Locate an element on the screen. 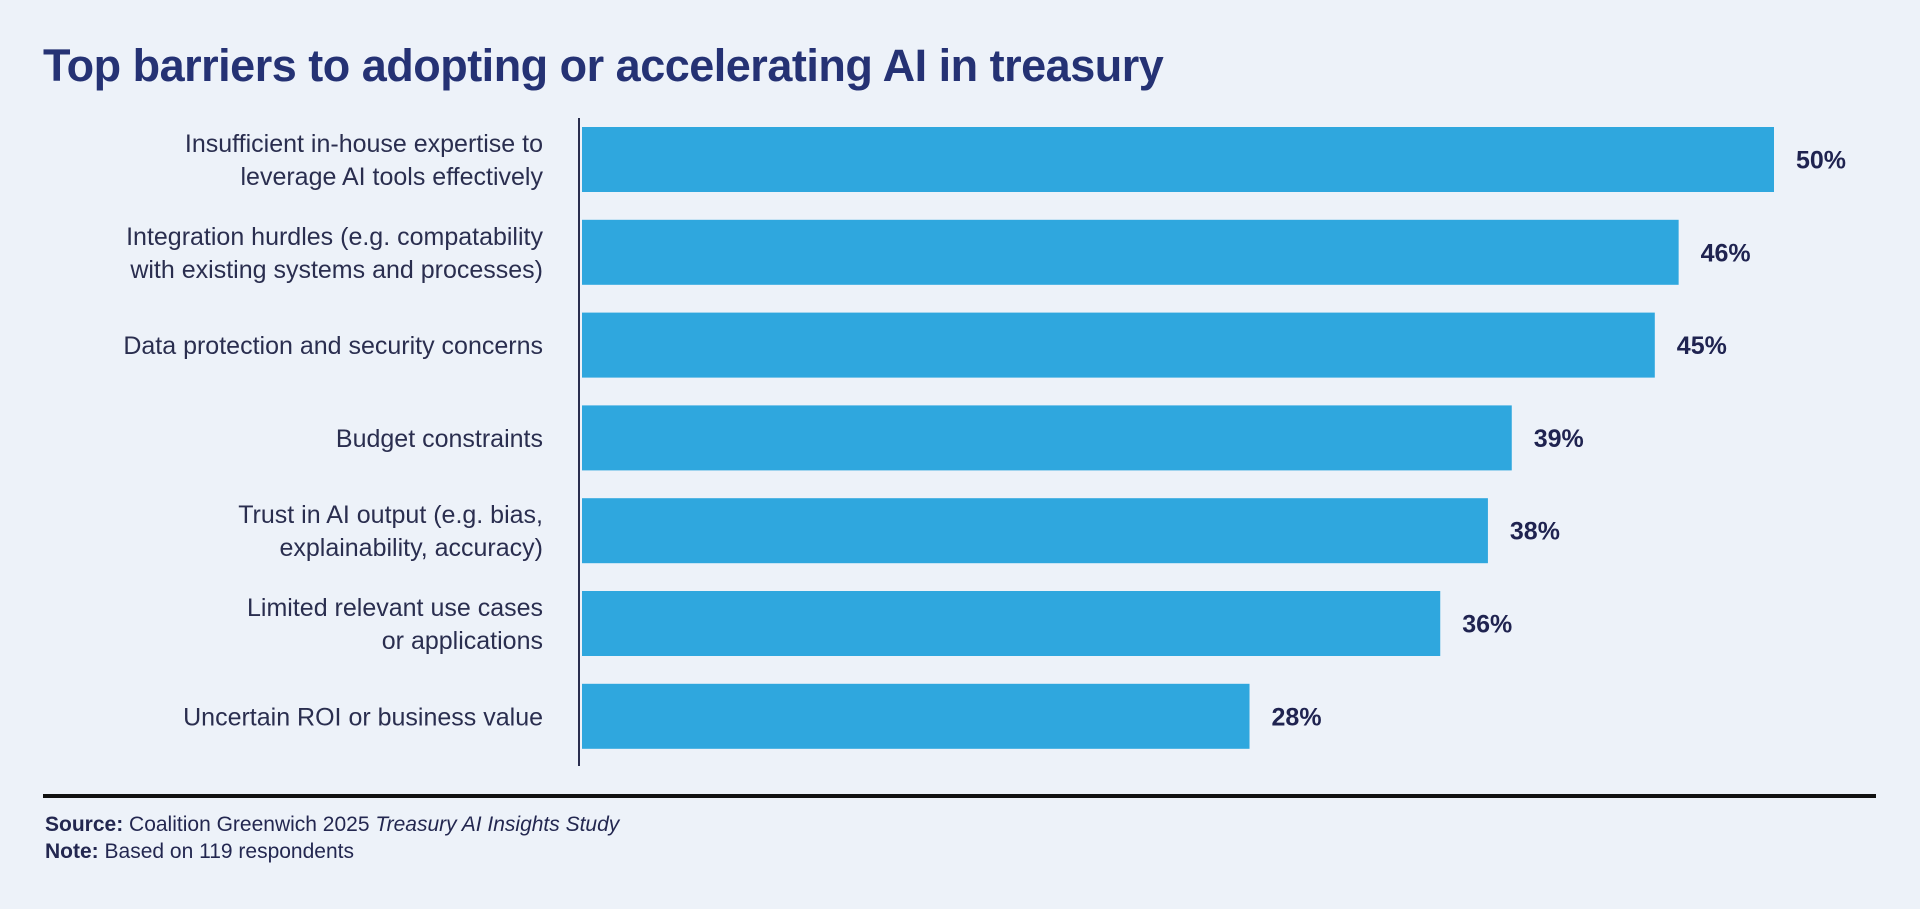 The image size is (1920, 909). note-line: Note: Based on 119 respondents is located at coordinates (199, 852).